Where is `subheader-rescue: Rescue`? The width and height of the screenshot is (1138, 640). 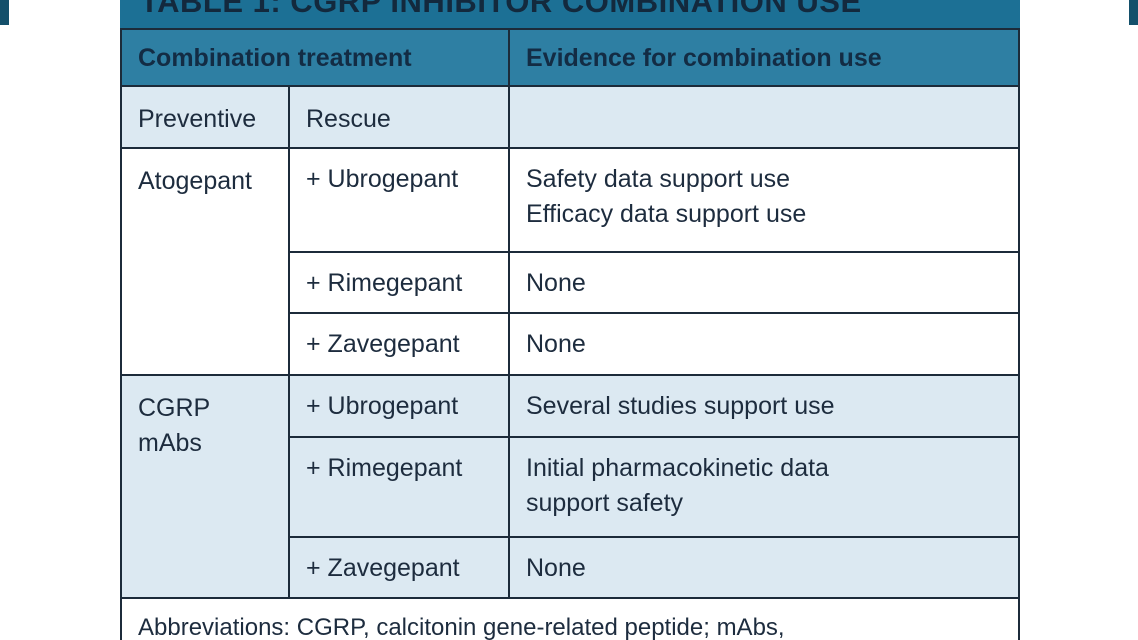 subheader-rescue: Rescue is located at coordinates (399, 116).